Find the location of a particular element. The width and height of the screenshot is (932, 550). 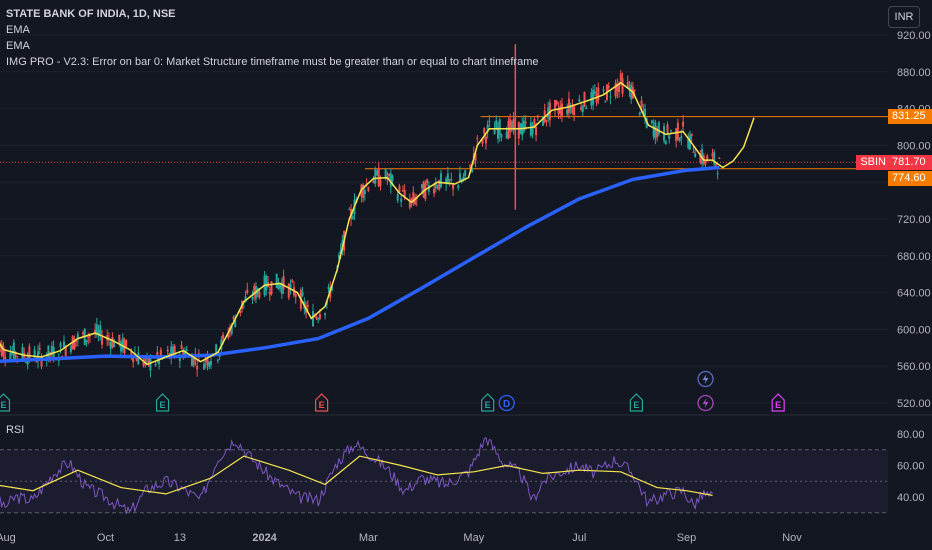

rsi-tick-label: 60.00 is located at coordinates (911, 467).